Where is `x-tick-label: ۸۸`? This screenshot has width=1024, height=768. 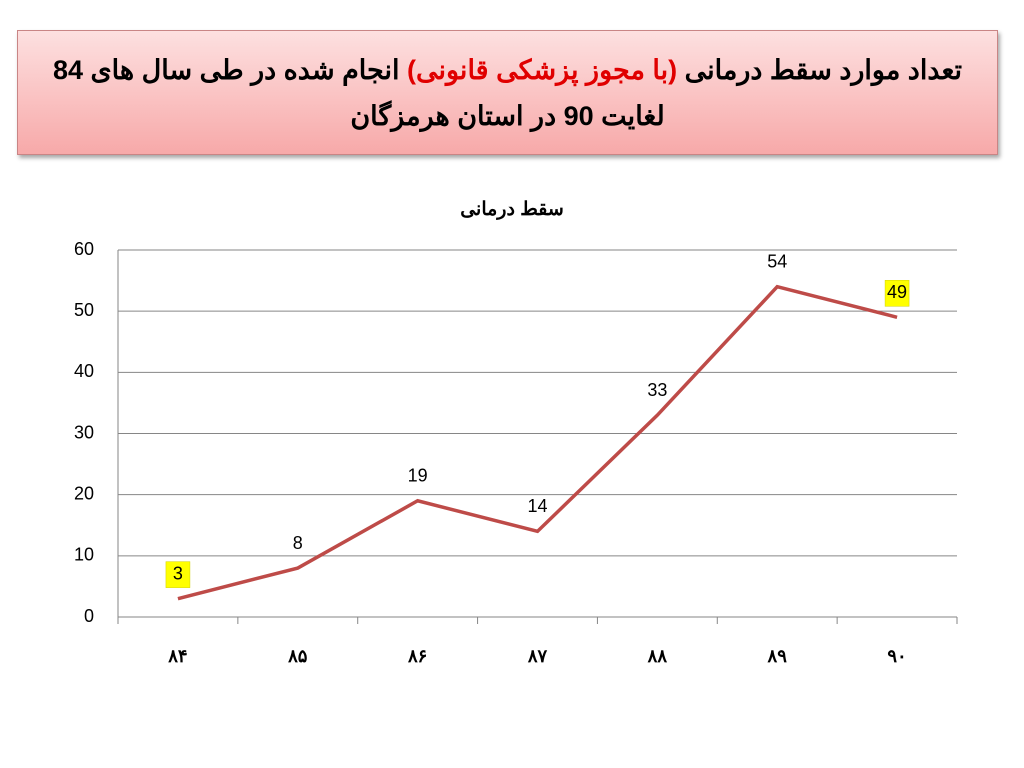 x-tick-label: ۸۸ is located at coordinates (657, 656).